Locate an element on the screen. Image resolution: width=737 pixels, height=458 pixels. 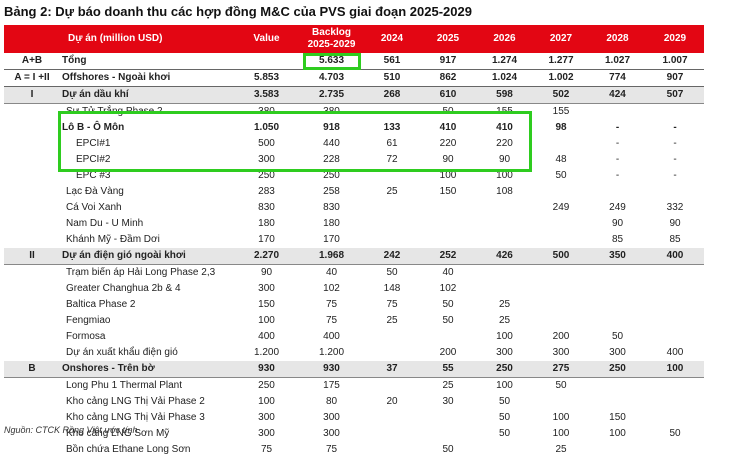
row-value: 100 is located at coordinates (675, 369).